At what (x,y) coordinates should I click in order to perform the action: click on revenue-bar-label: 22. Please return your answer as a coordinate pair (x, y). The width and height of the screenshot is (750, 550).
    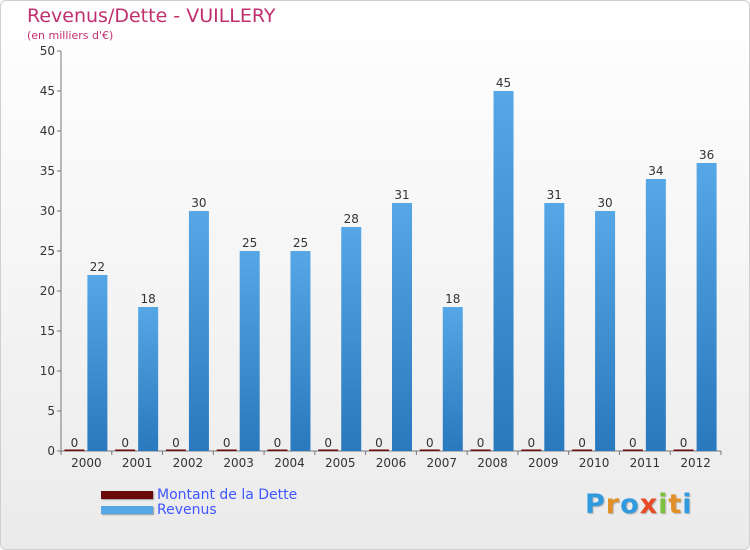
    Looking at the image, I should click on (97, 267).